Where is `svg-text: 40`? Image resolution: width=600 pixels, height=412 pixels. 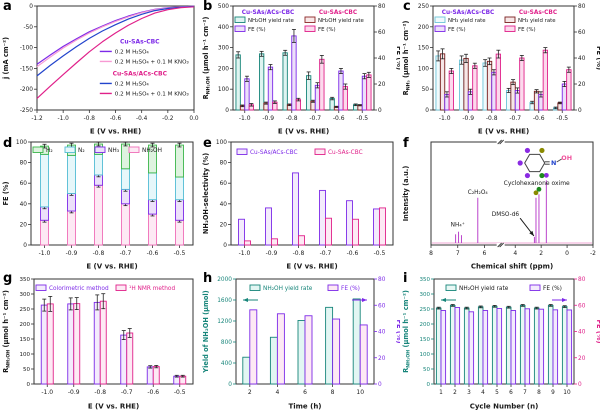 svg-text: 40 is located at coordinates (382, 333).